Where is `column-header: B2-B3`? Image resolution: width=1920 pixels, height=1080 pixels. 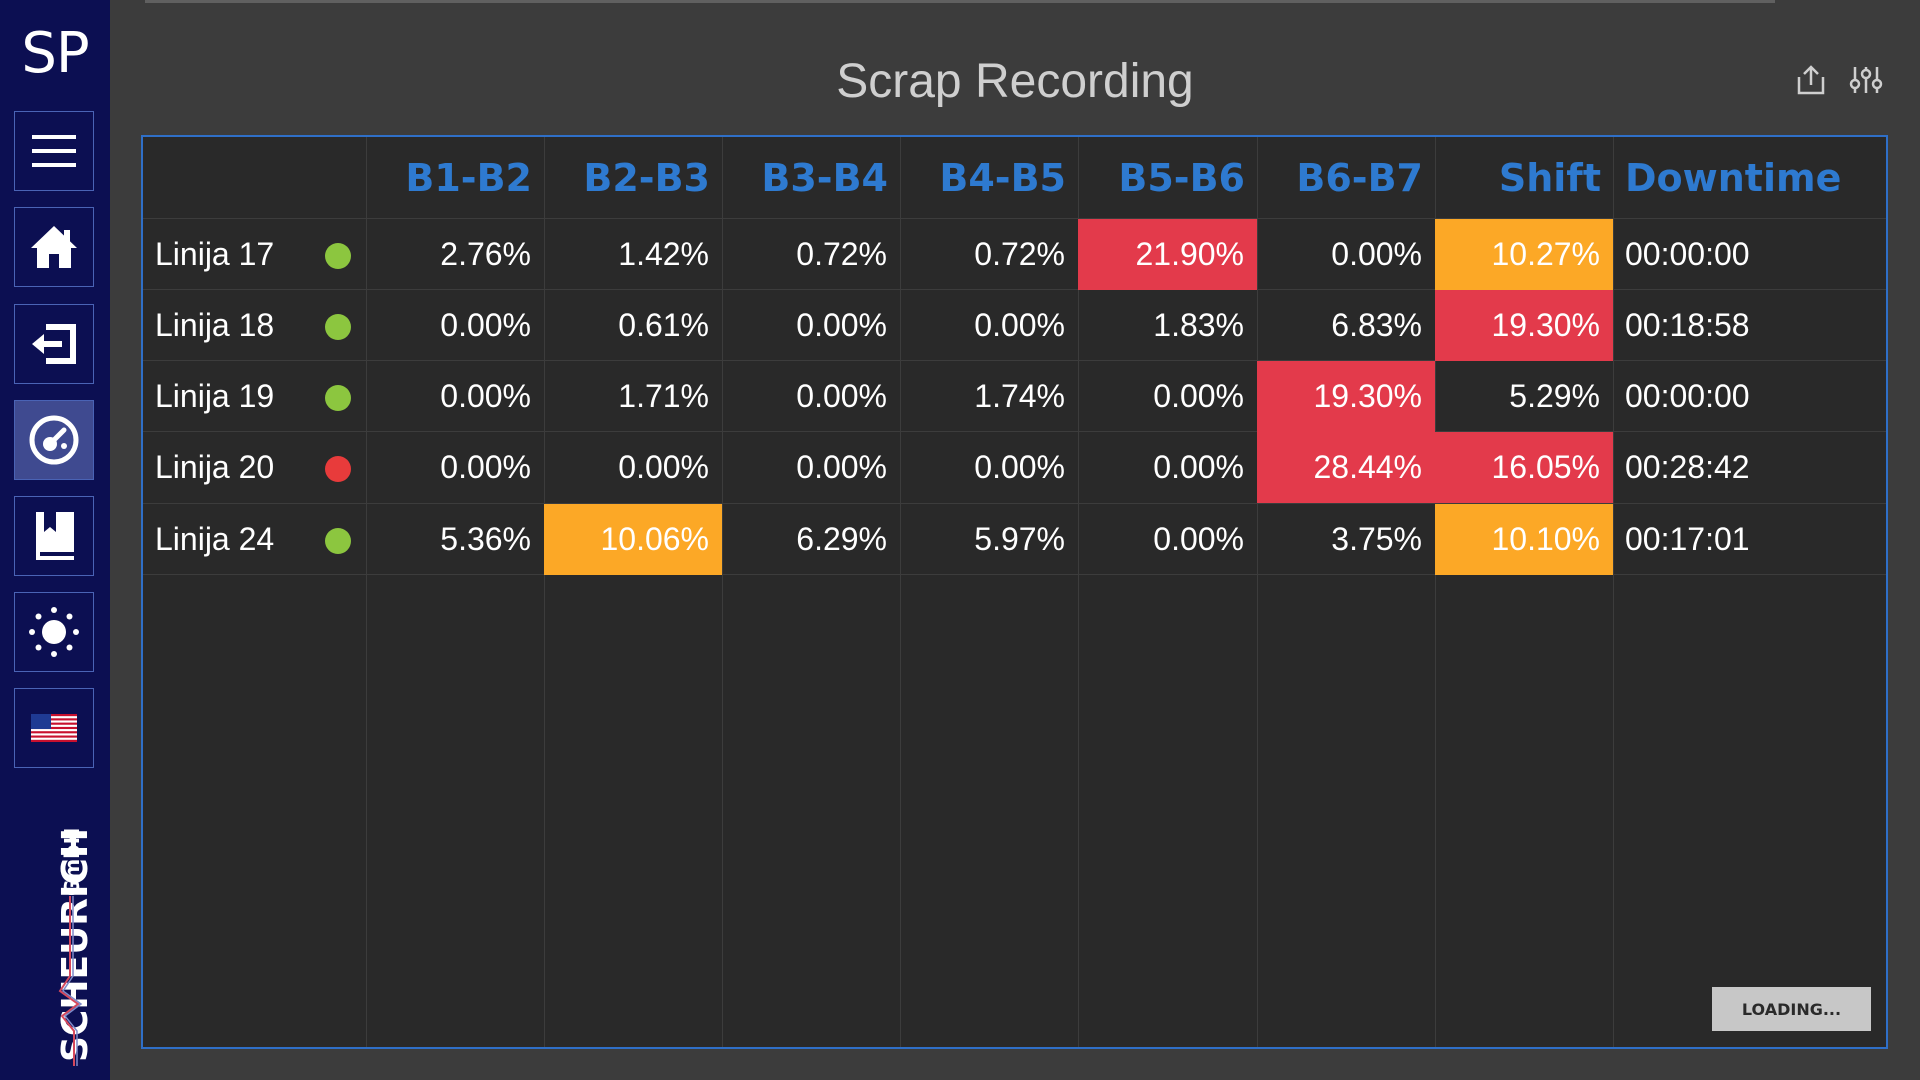
column-header: B2-B3 is located at coordinates (646, 177).